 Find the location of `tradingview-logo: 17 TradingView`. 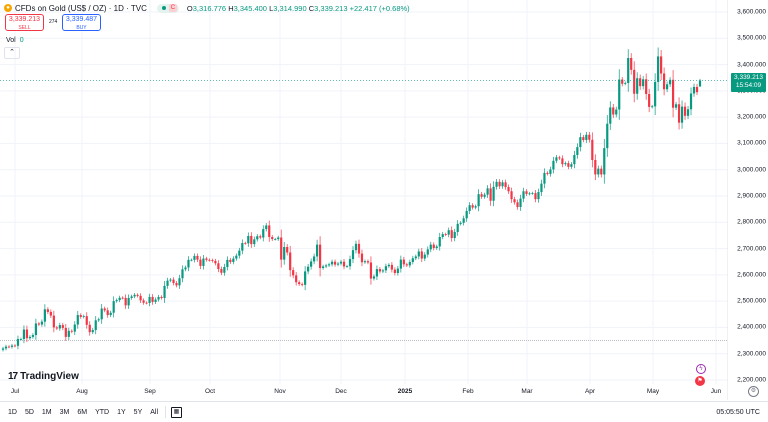

tradingview-logo: 17 TradingView is located at coordinates (43, 376).